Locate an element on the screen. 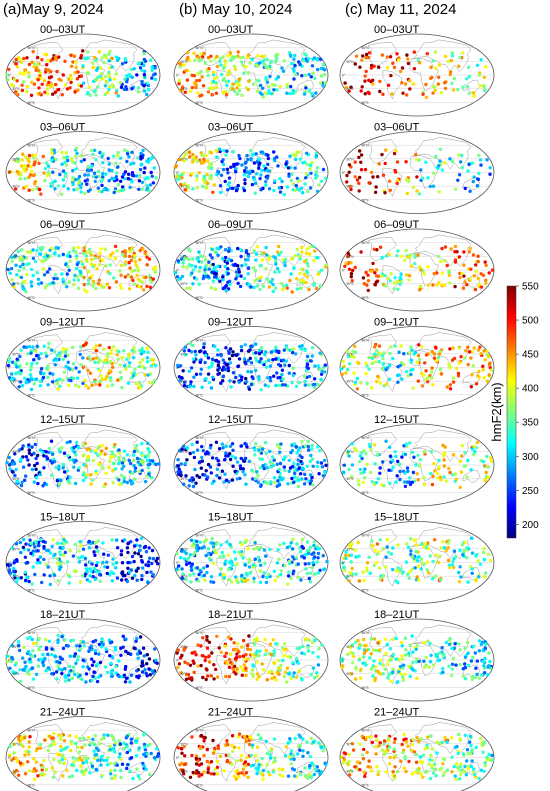 The height and width of the screenshot is (791, 550). time-window-label: 06–09UT is located at coordinates (63, 225).